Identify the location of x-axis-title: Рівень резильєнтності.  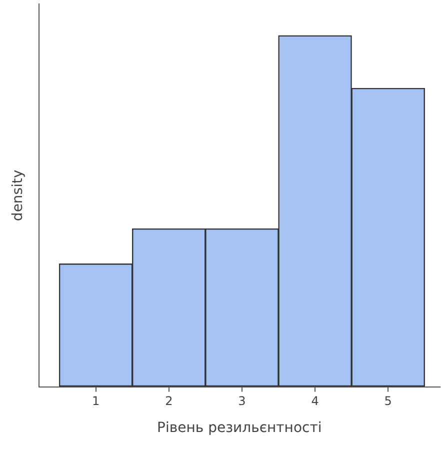
(239, 428).